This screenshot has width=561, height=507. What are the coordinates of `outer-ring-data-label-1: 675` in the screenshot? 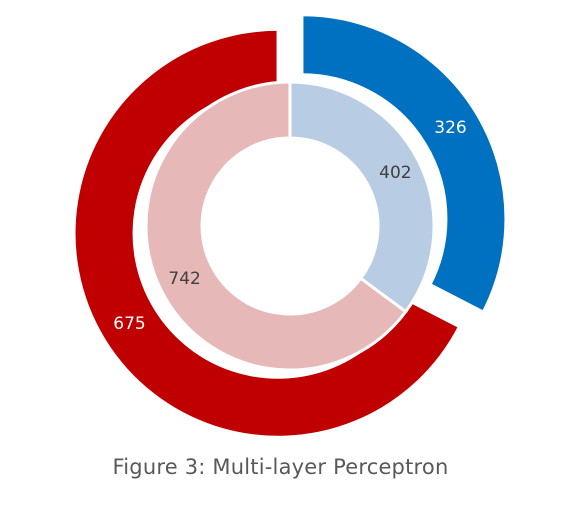 It's located at (129, 324).